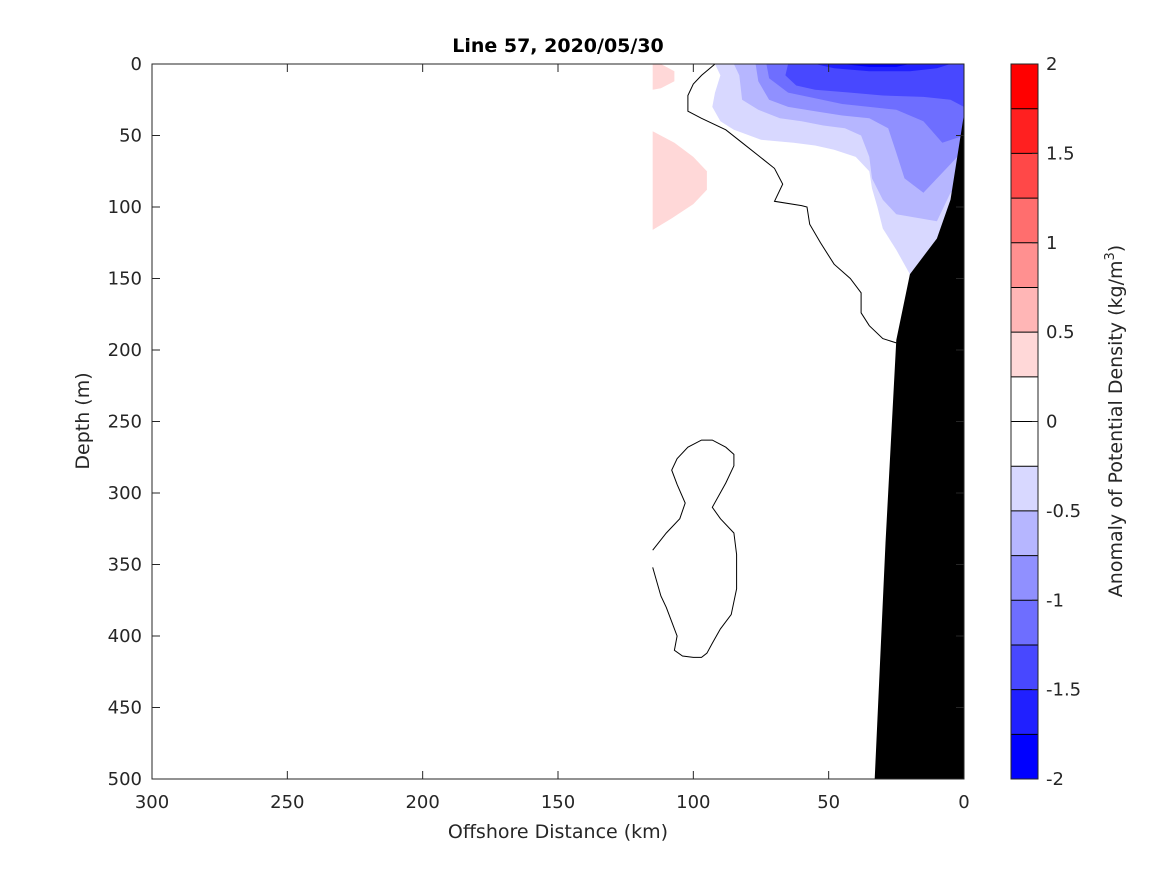 Image resolution: width=1167 pixels, height=879 pixels. Describe the element at coordinates (1116, 429) in the screenshot. I see `colorbar-label-text: Anomaly of Potential Density (kg/m` at that location.